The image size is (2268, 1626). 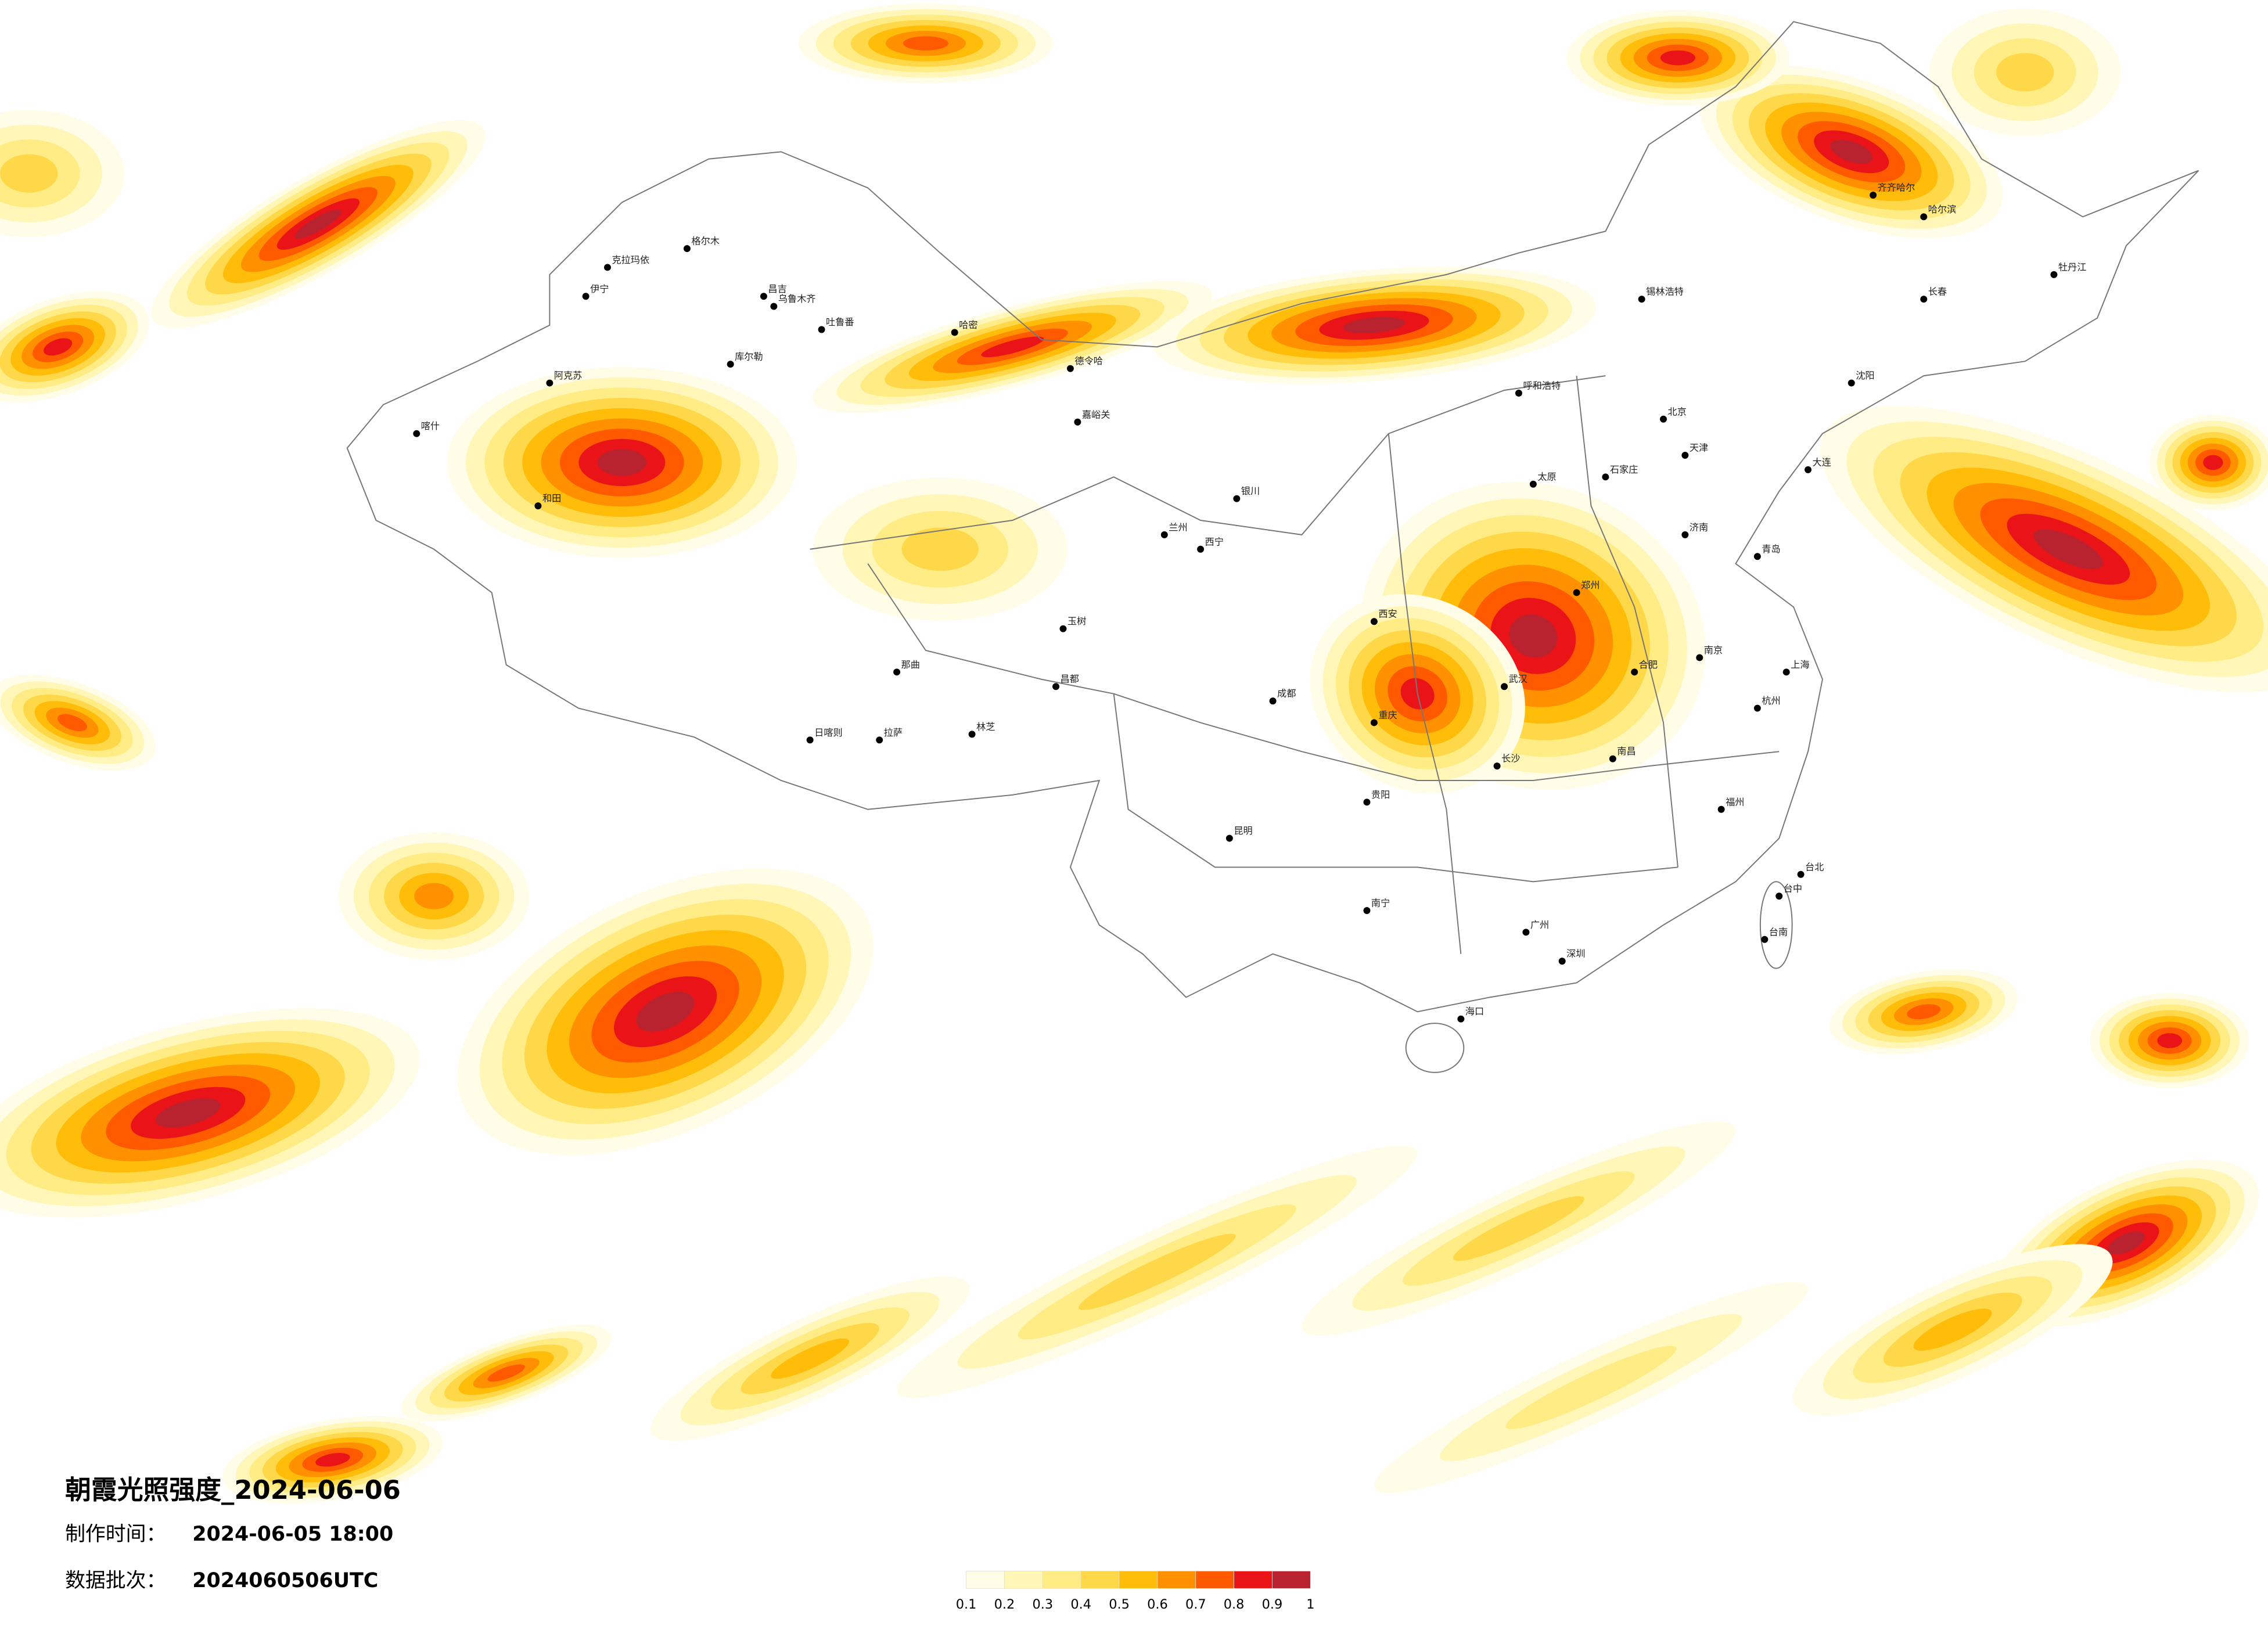 I want to click on city-label: 西安, so click(x=1387, y=614).